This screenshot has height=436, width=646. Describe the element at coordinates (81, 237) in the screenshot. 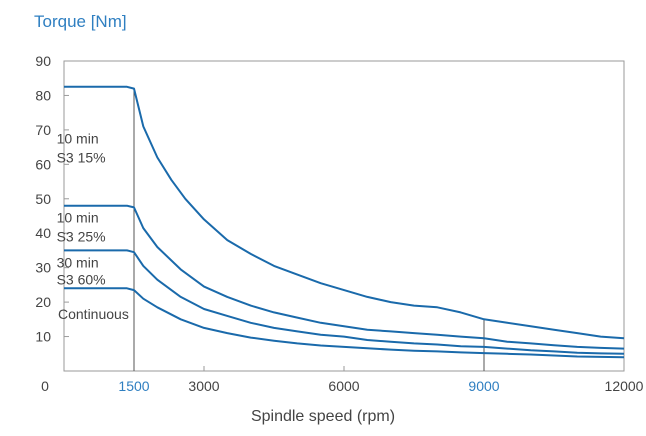

I see `series-label-s3-25: S3 25%` at that location.